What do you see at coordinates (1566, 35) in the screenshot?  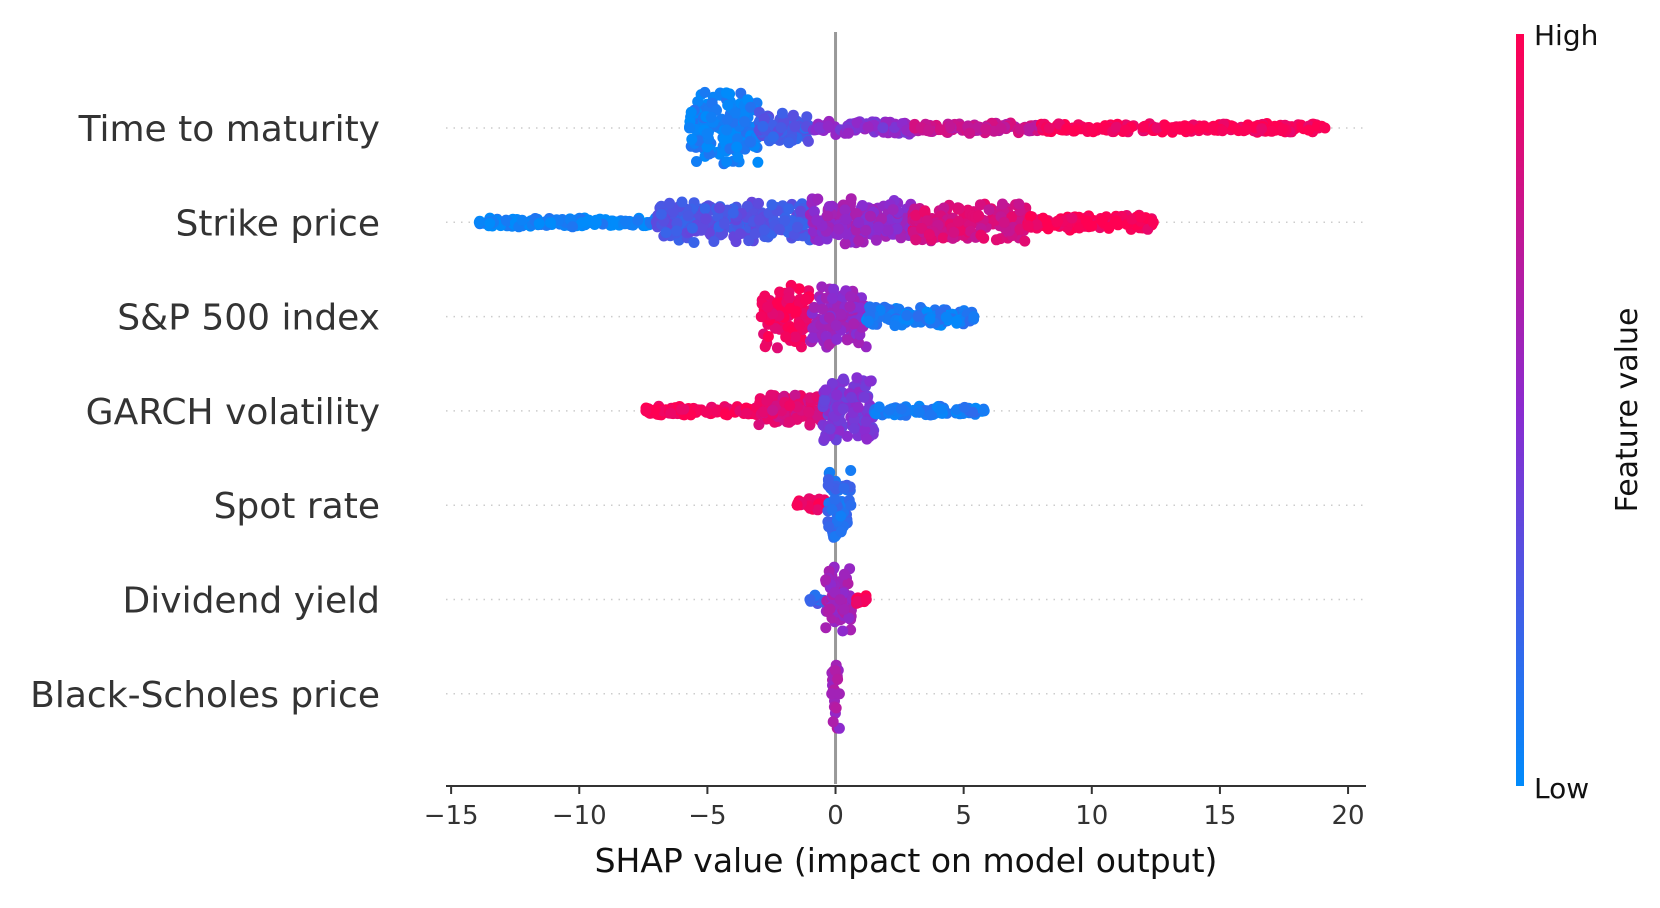 I see `colorbar-high-label: High` at bounding box center [1566, 35].